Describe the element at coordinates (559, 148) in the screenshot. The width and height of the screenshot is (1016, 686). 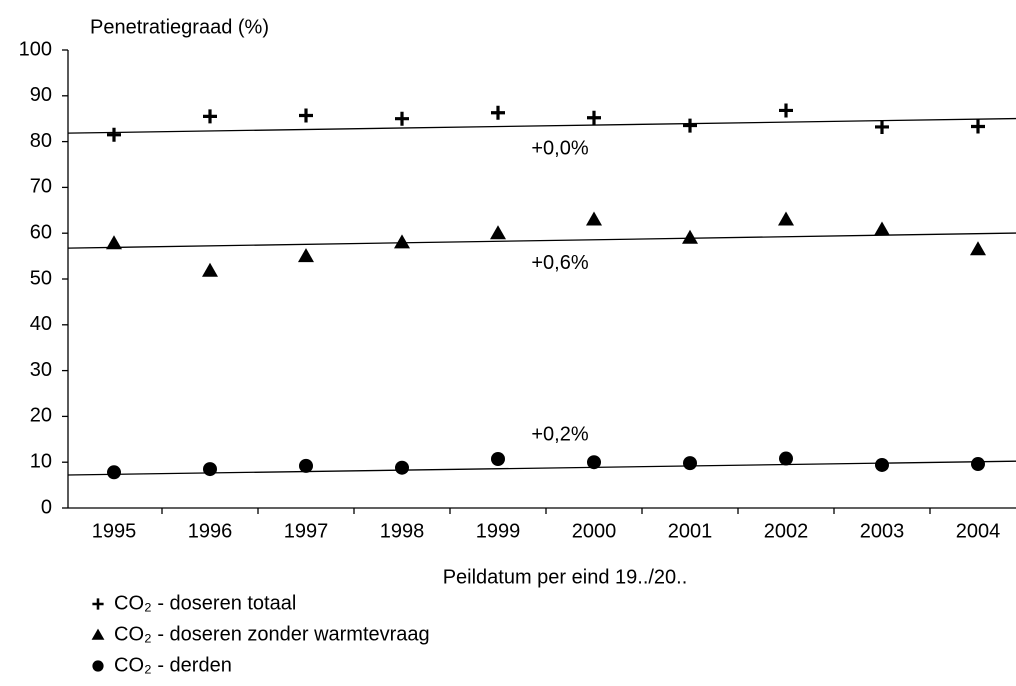
I see `trend-annotation: +0,0%` at that location.